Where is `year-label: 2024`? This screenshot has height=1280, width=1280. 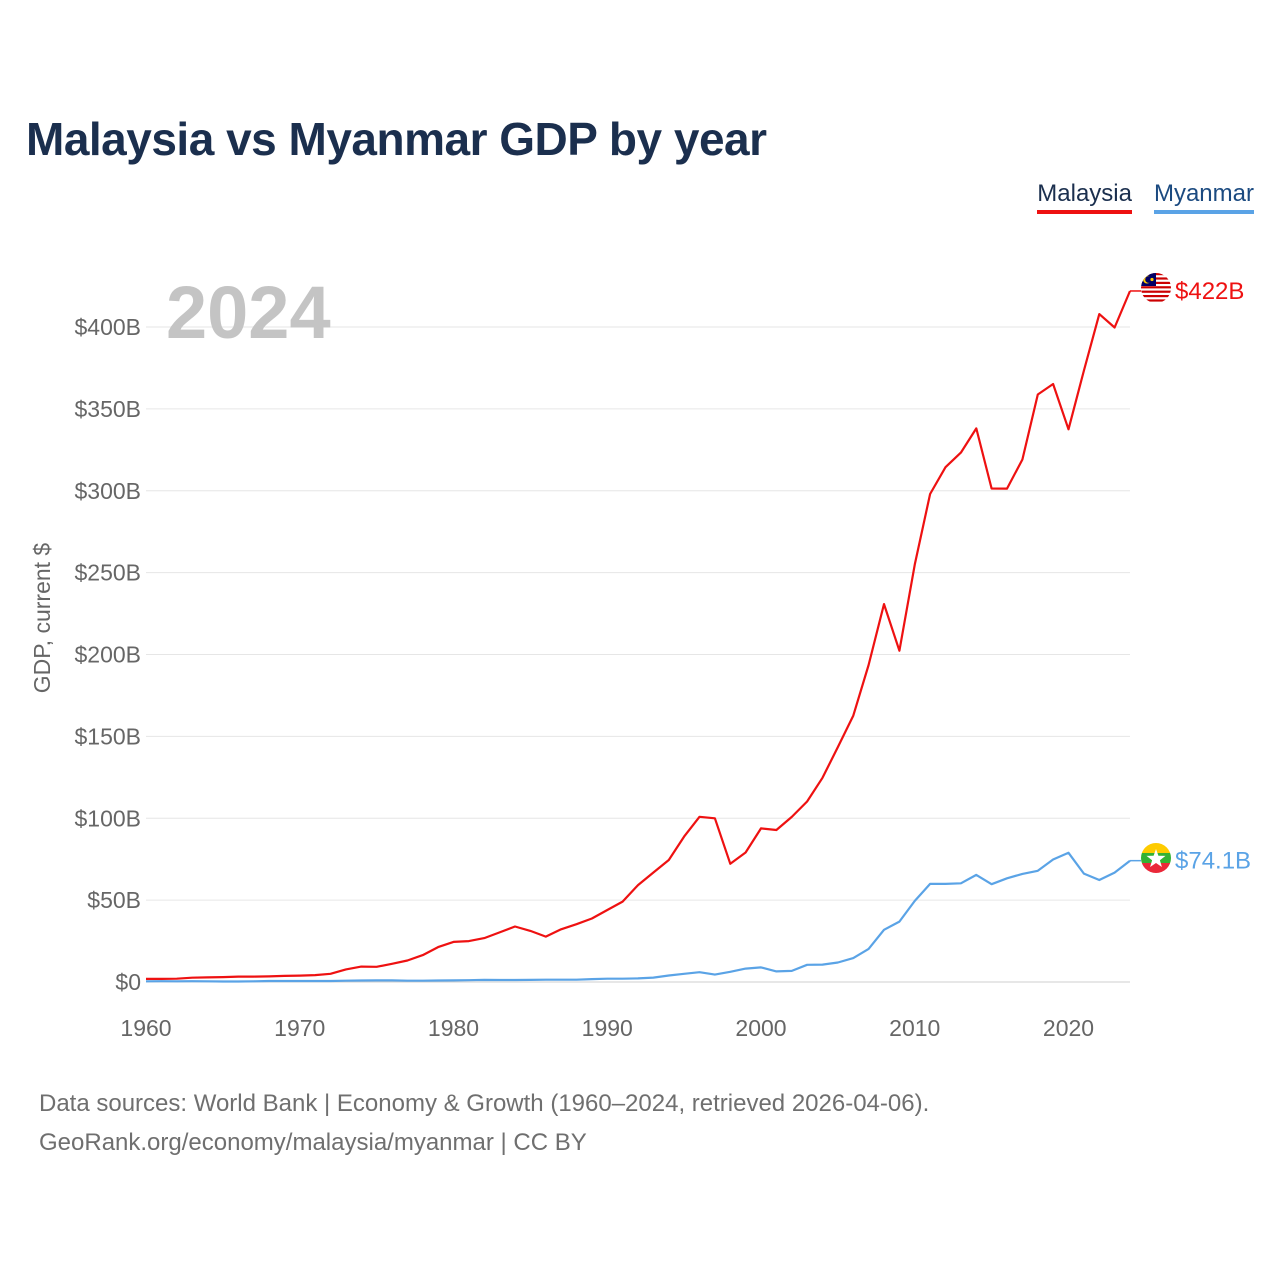
year-label: 2024 is located at coordinates (248, 312).